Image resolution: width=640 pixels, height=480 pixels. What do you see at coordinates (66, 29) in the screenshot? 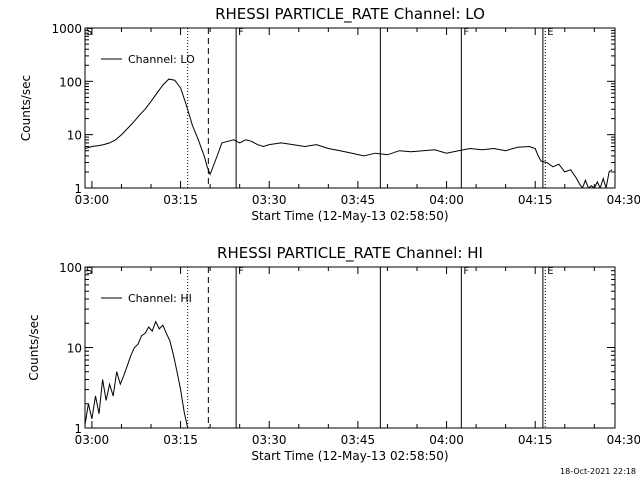
I see `y-tick-label: 1000` at bounding box center [66, 29].